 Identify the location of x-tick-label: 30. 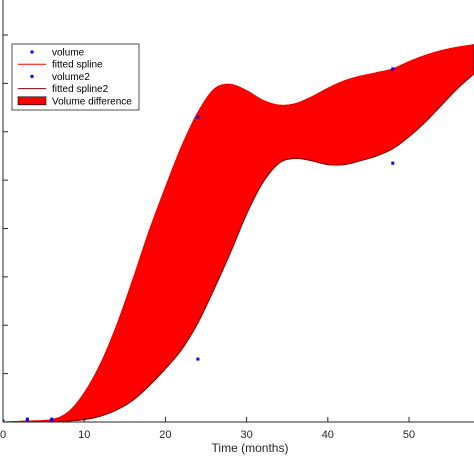
(246, 435).